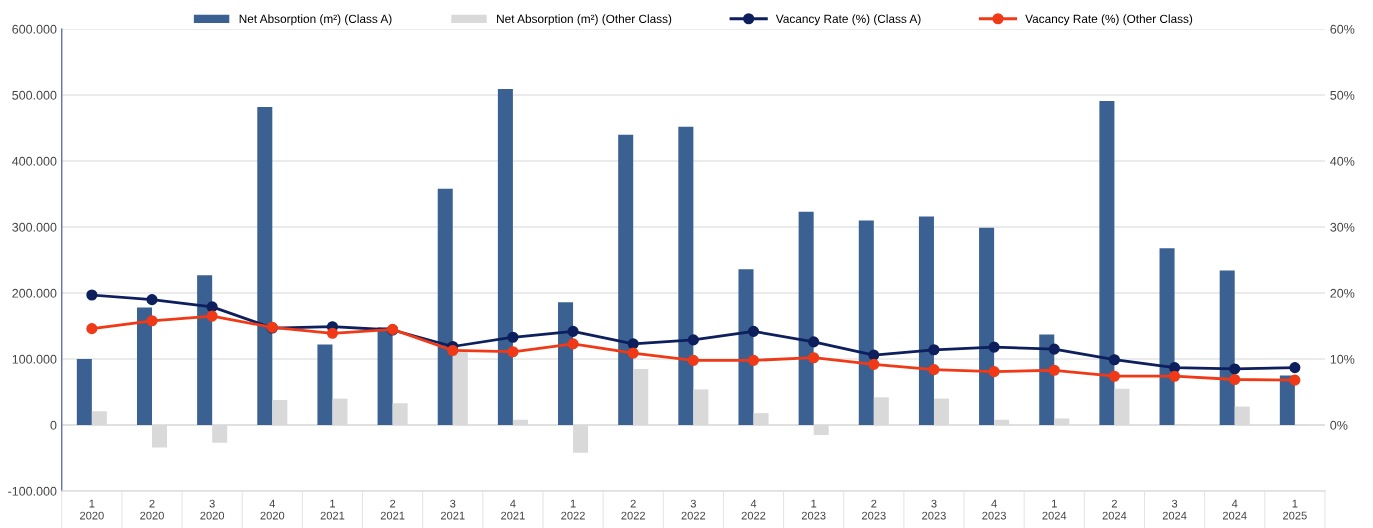 The height and width of the screenshot is (528, 1373). I want to click on y-tick-label: 0, so click(53, 425).